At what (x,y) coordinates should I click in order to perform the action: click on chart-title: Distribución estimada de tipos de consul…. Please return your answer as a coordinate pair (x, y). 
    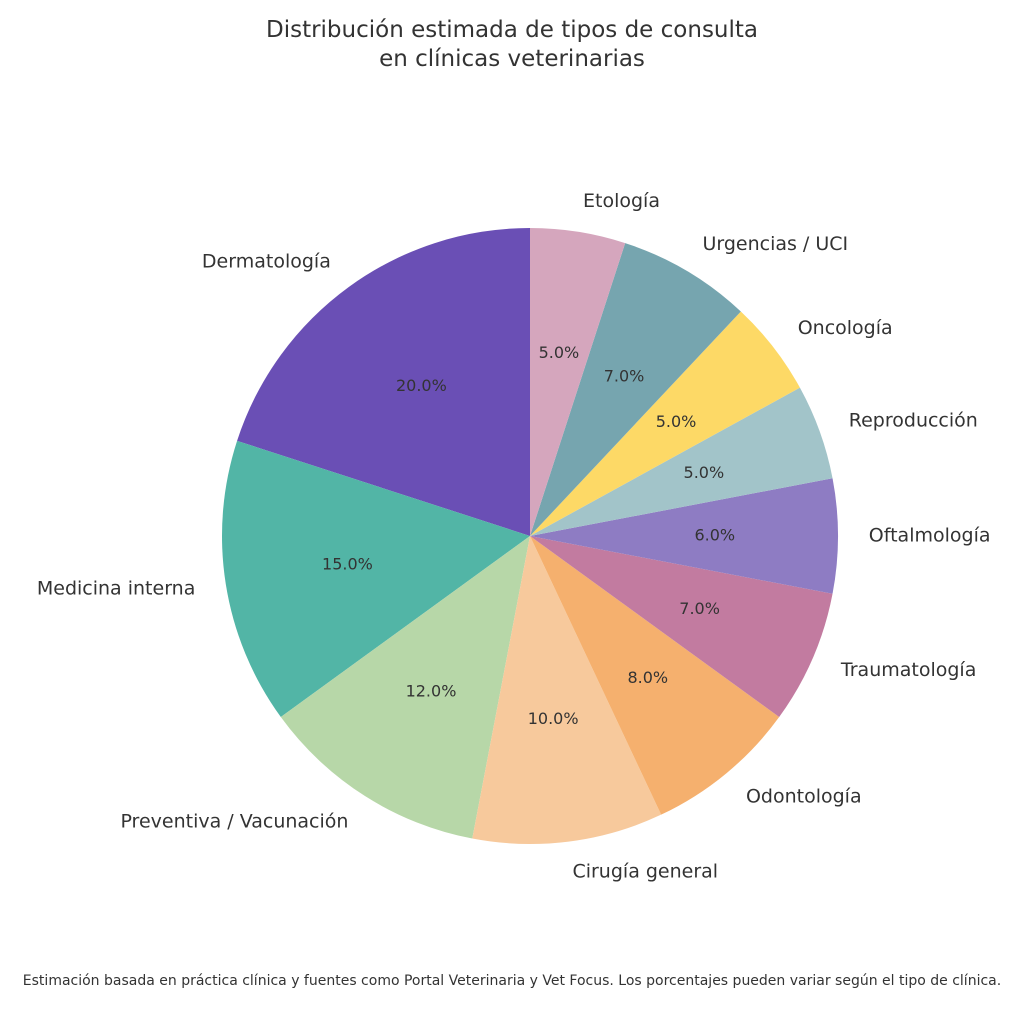
    Looking at the image, I should click on (512, 44).